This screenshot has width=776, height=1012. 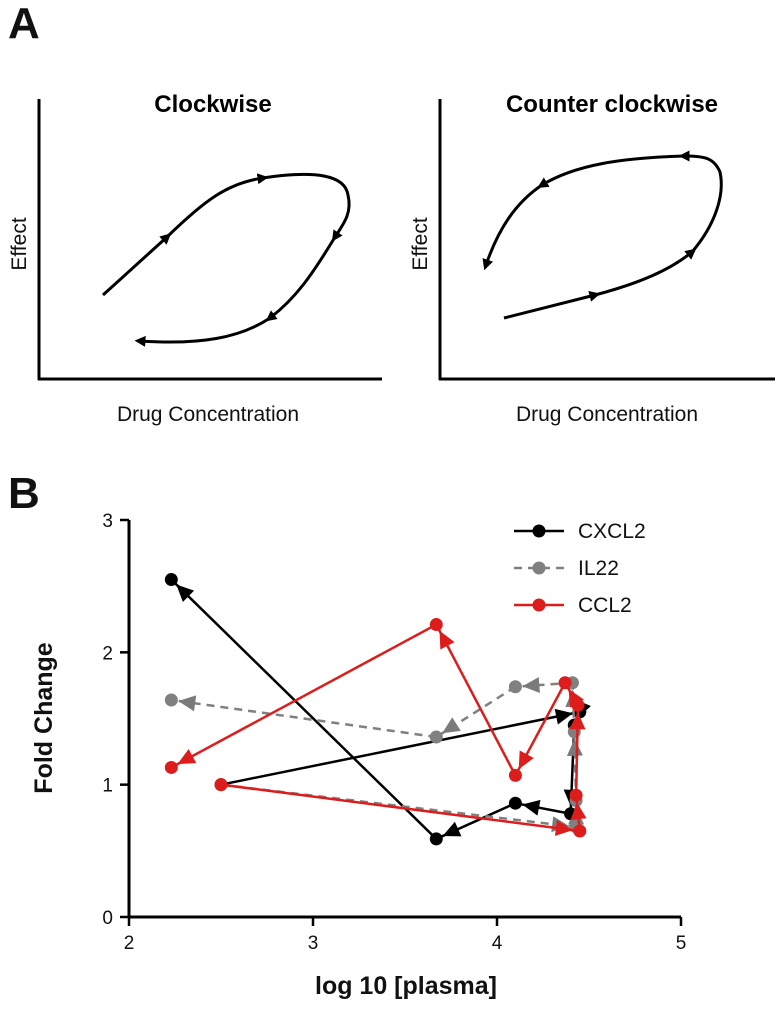 I want to click on series-ccl2, so click(x=375, y=728).